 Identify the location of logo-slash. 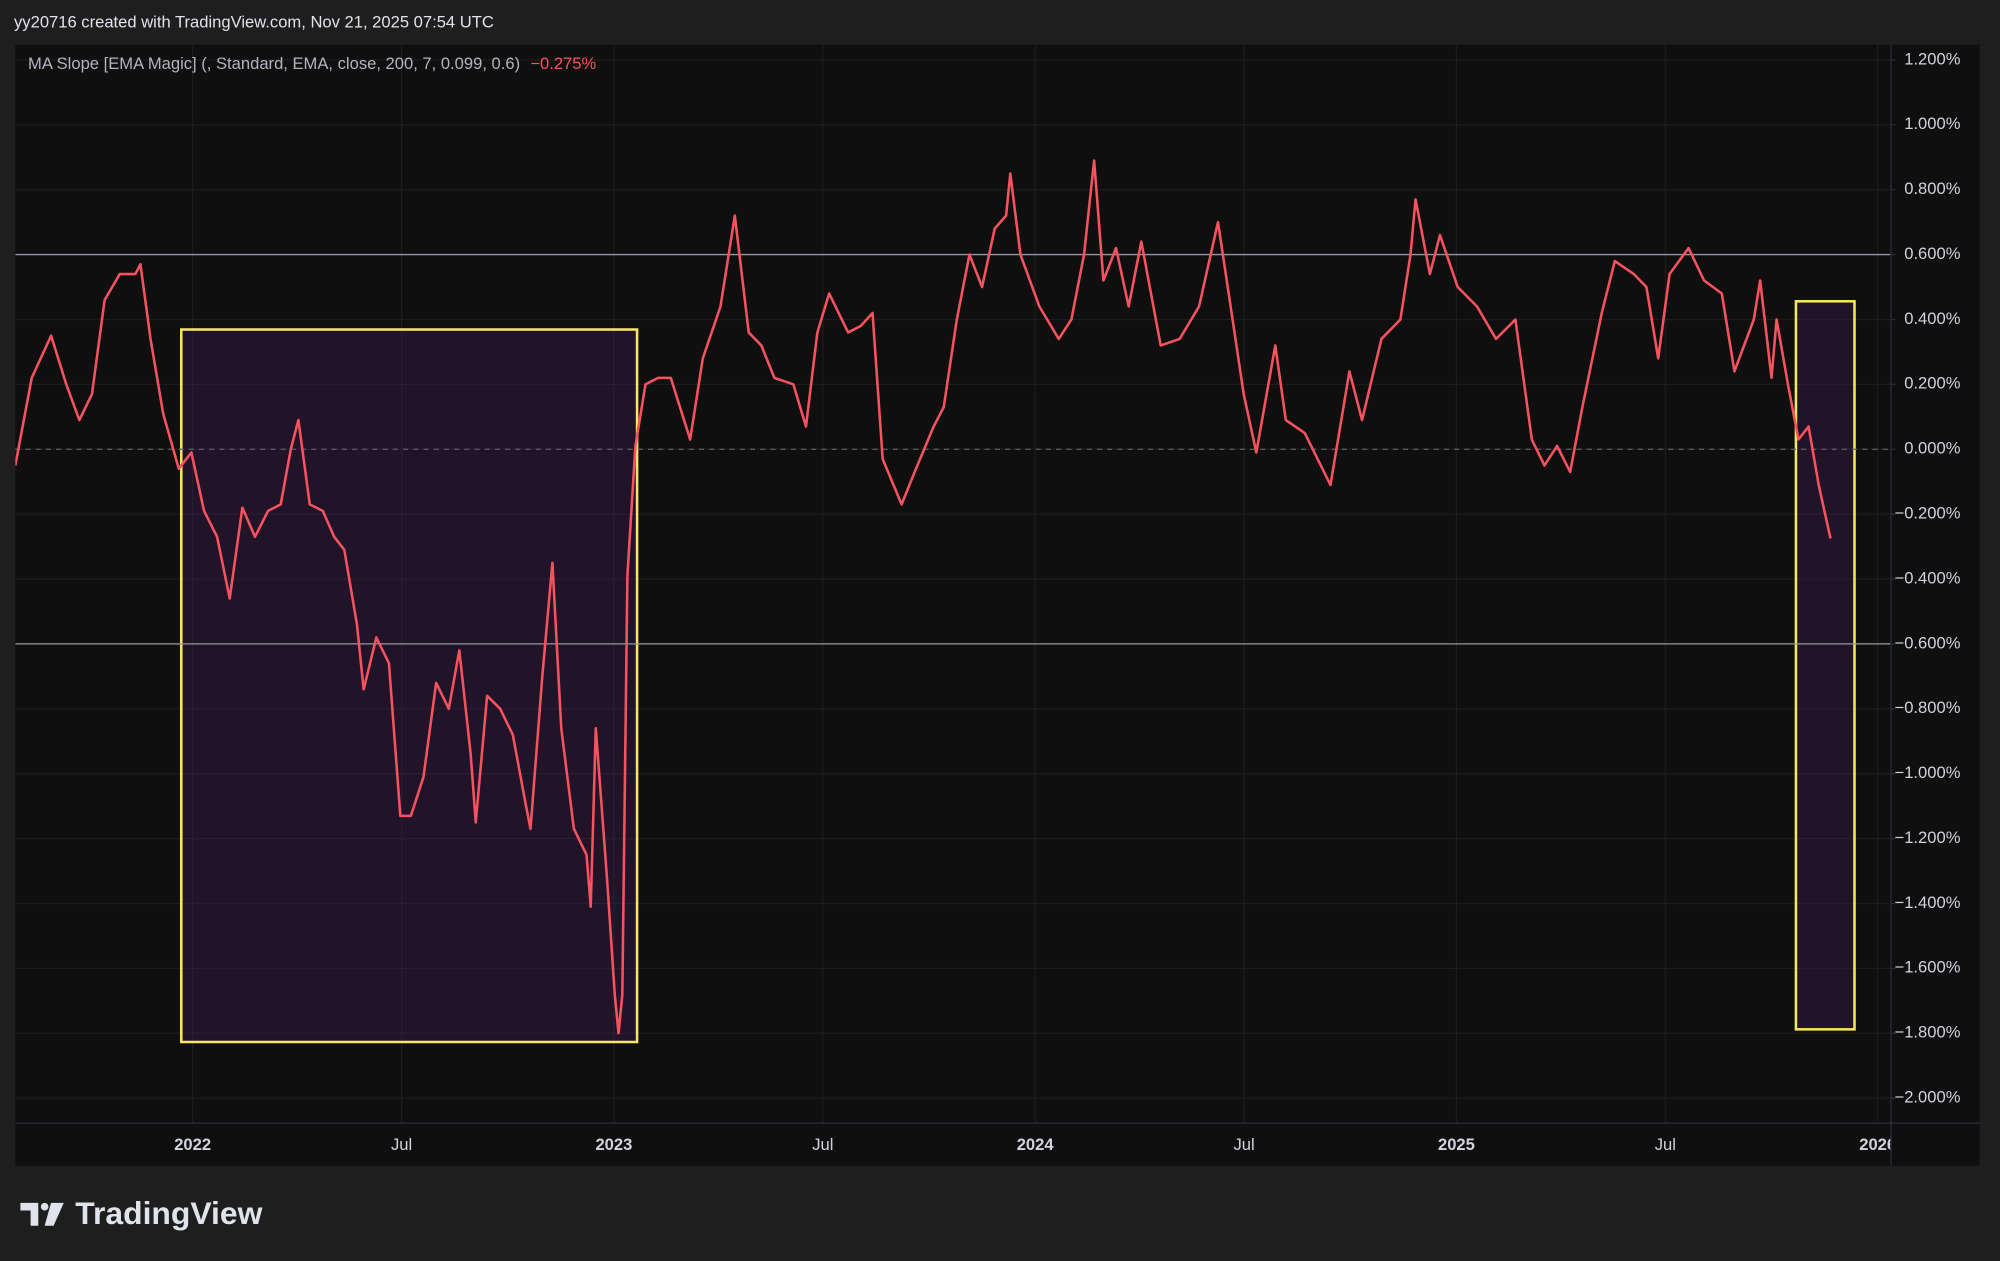
(54, 1214).